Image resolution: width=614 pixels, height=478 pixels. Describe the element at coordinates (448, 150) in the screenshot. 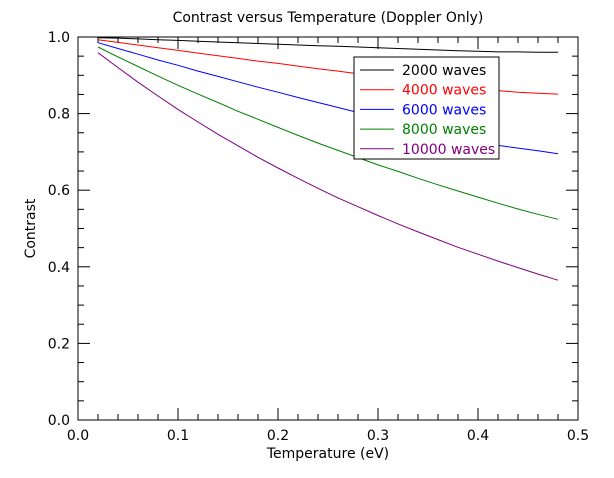

I see `legend-label: 10000 waves` at that location.